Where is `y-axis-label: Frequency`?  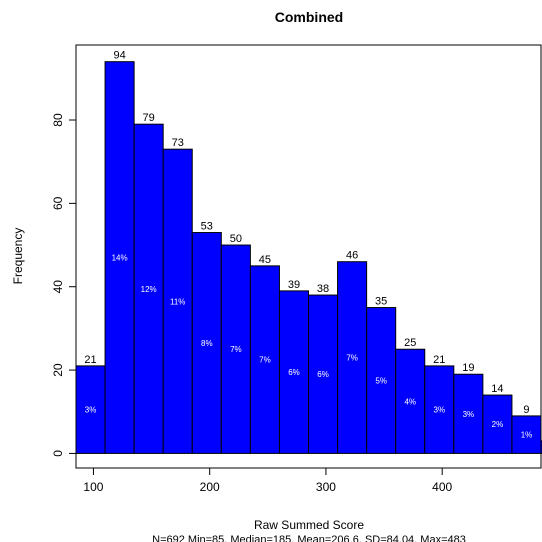 y-axis-label: Frequency is located at coordinates (18, 256).